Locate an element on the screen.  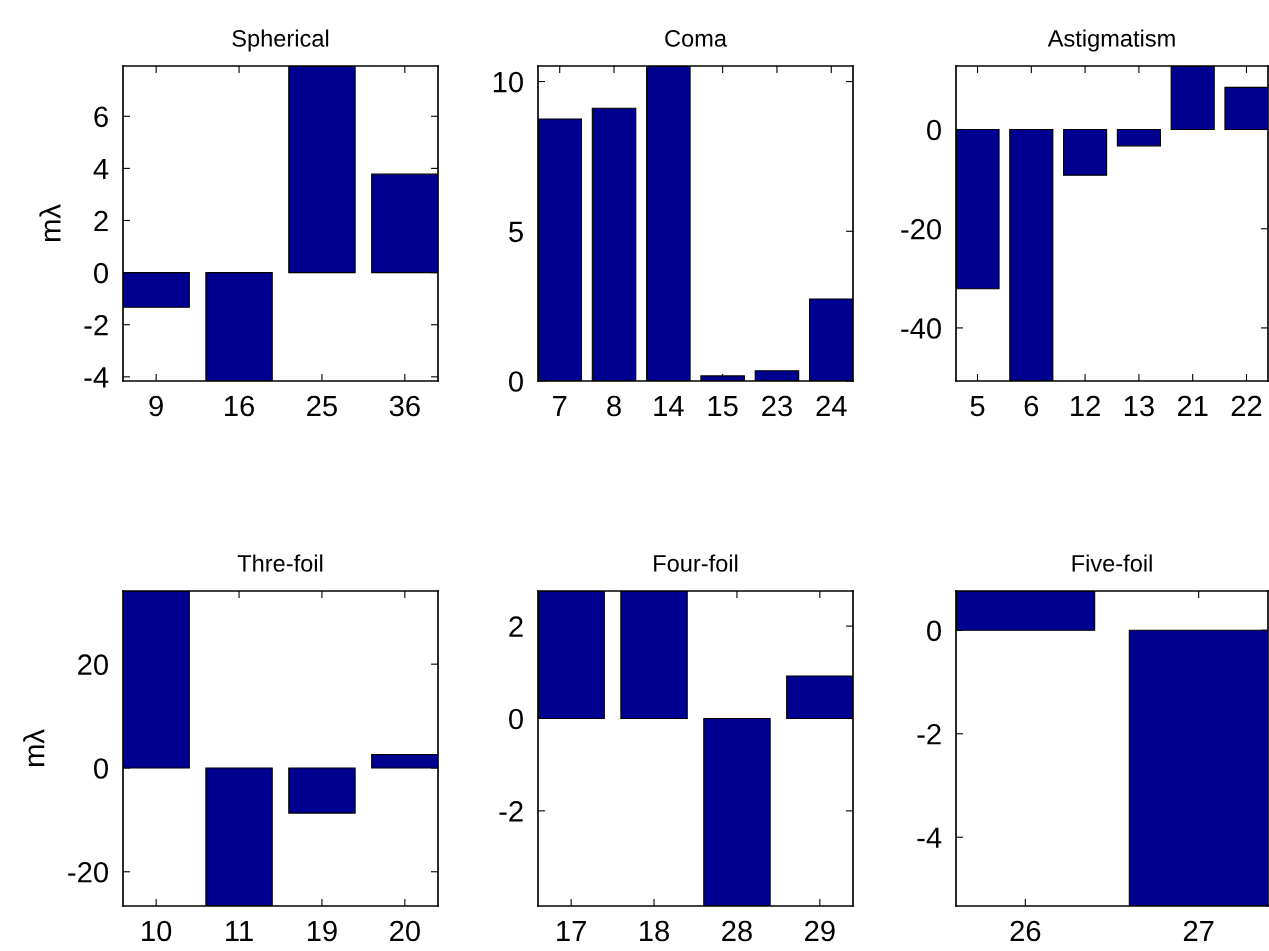
x-tick-label: 20 is located at coordinates (405, 931).